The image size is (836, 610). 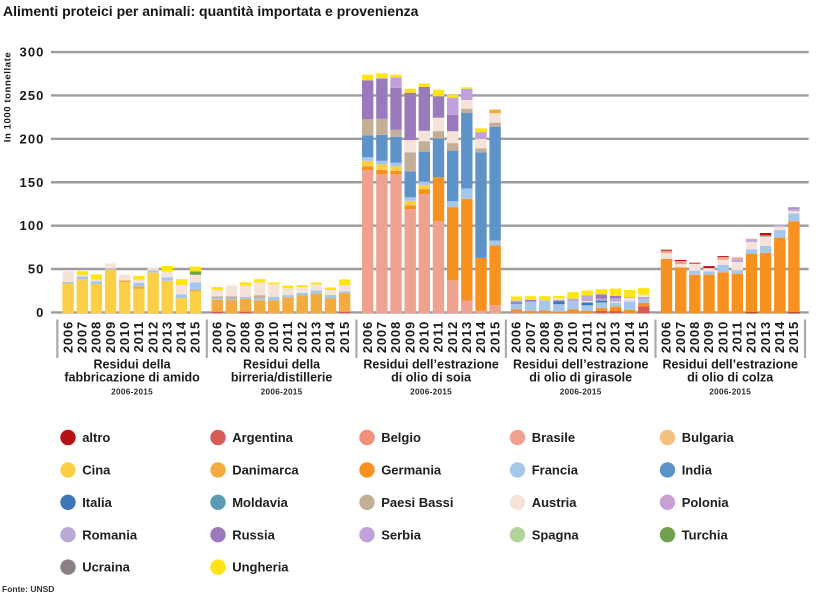 What do you see at coordinates (417, 502) in the screenshot?
I see `svg-text: Paesi Bassi` at bounding box center [417, 502].